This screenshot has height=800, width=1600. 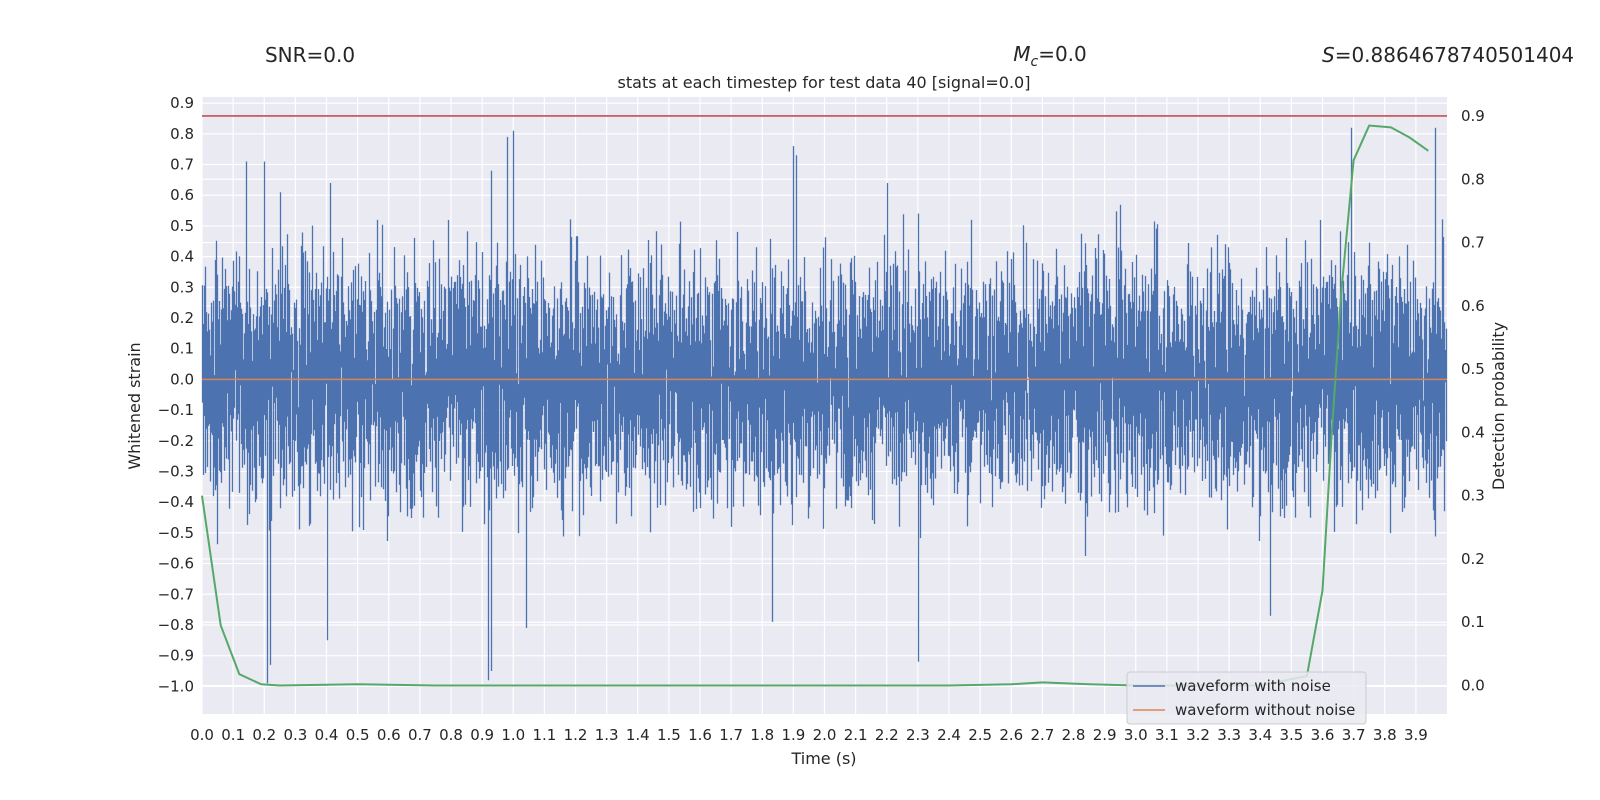 I want to click on x-tick-label: 1.9, so click(x=793, y=735).